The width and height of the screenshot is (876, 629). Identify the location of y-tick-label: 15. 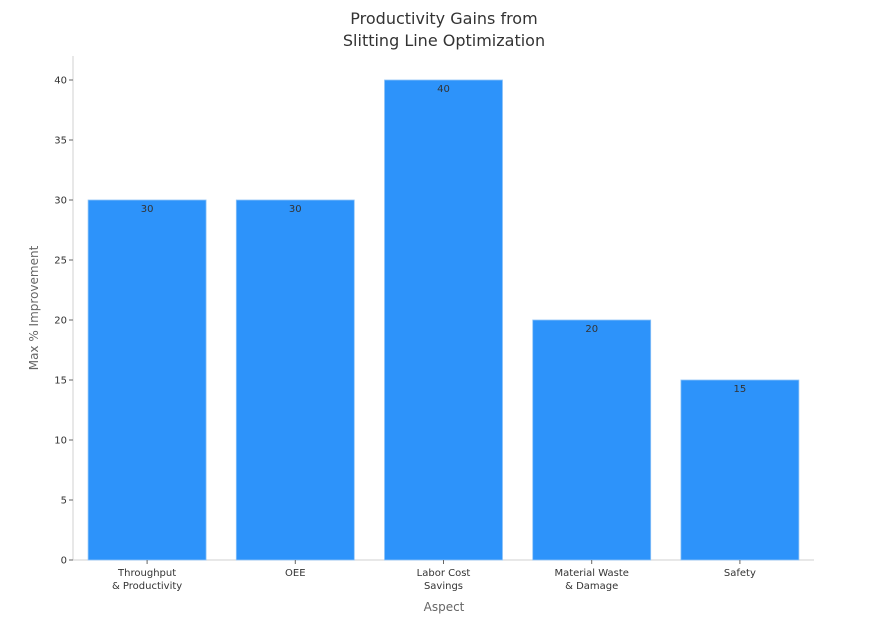
(60, 381).